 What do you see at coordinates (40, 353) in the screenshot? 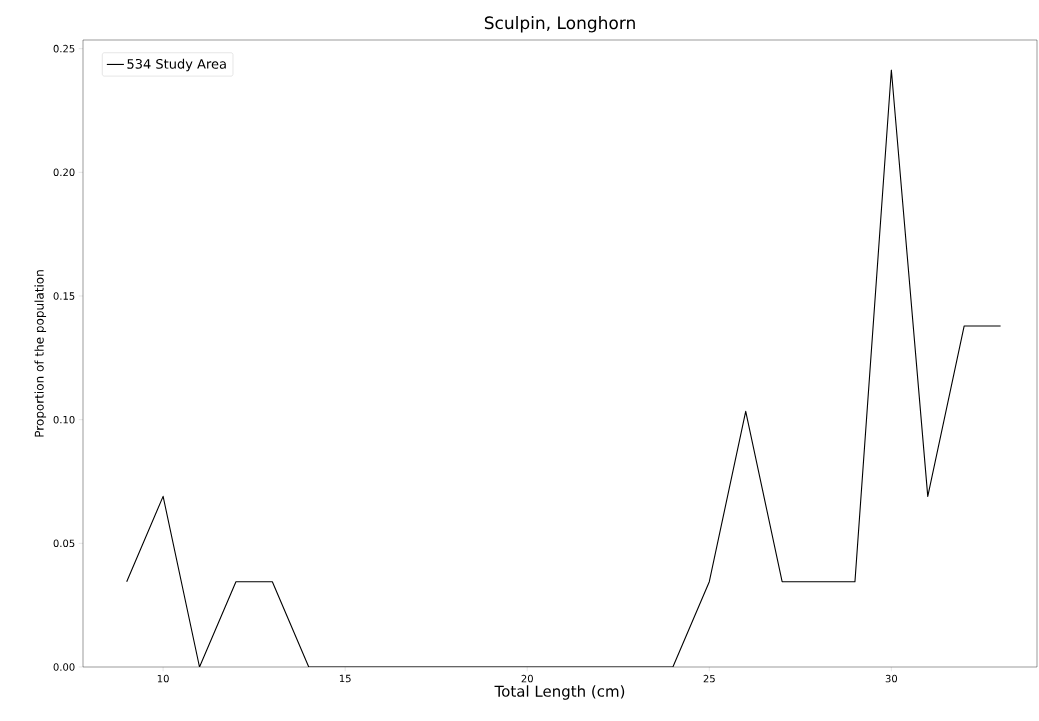
I see `y-axis-title: Proportion of the population` at bounding box center [40, 353].